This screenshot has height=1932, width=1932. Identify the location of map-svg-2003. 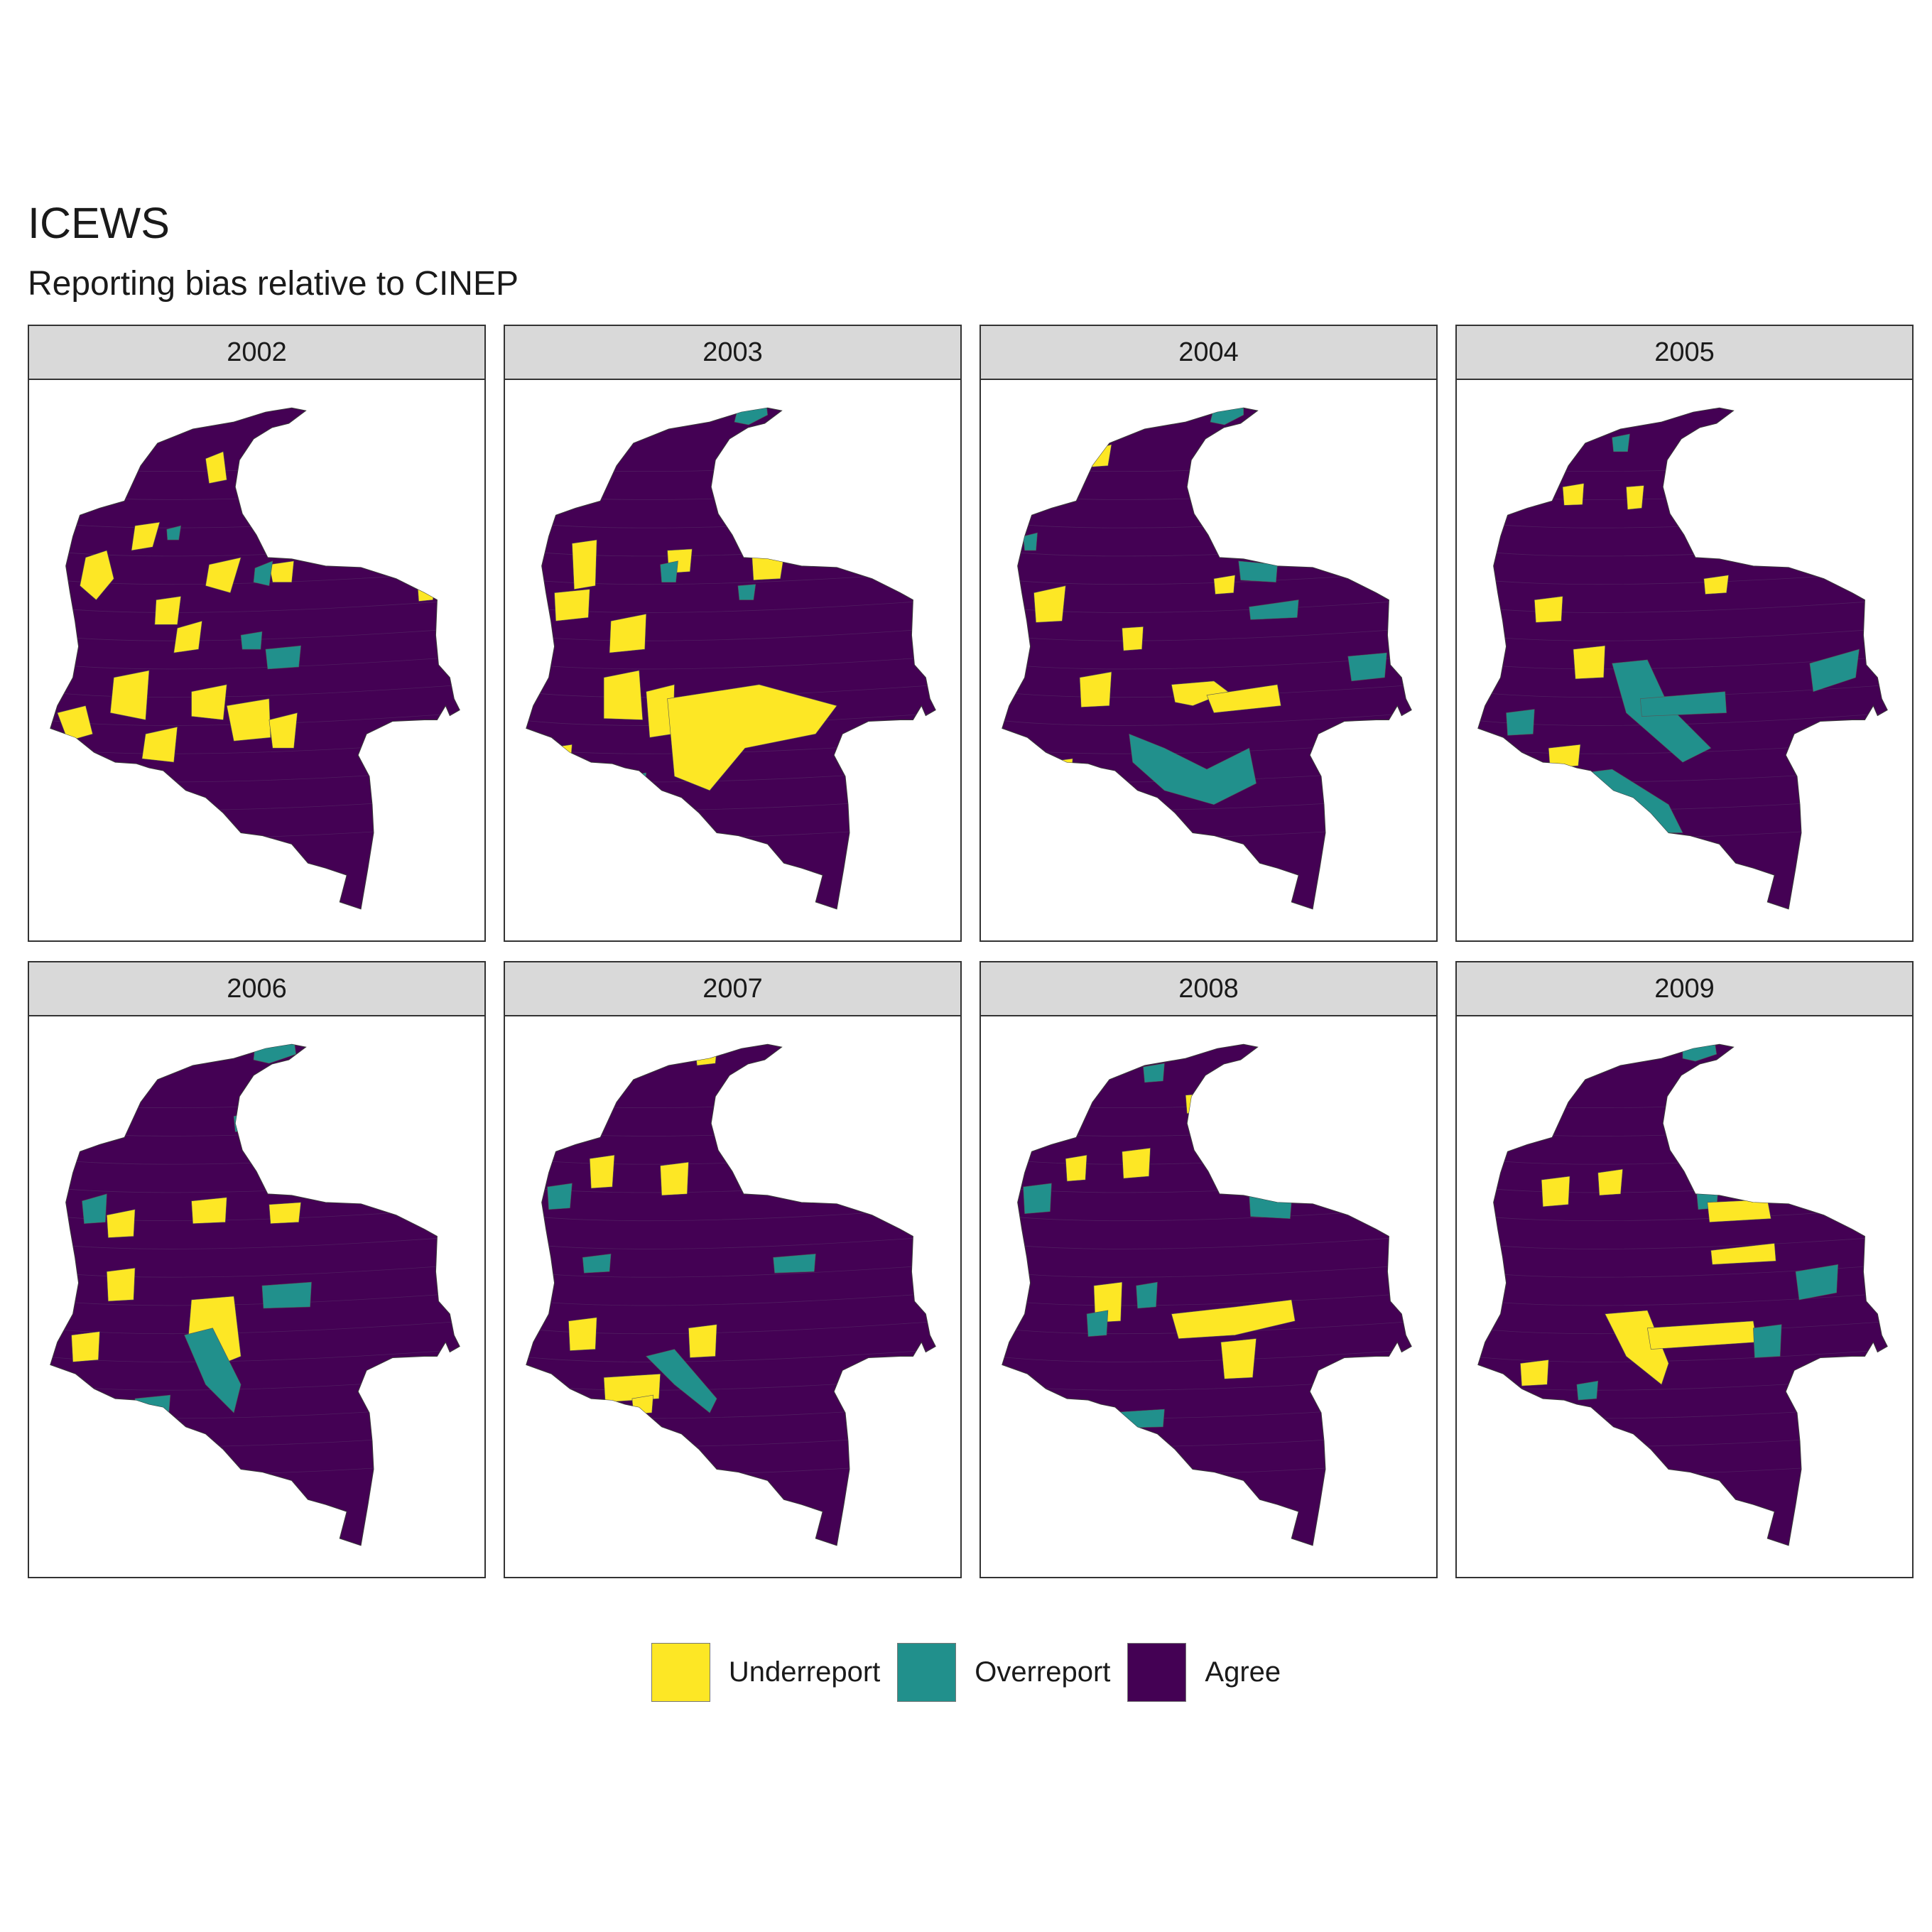
(731, 658).